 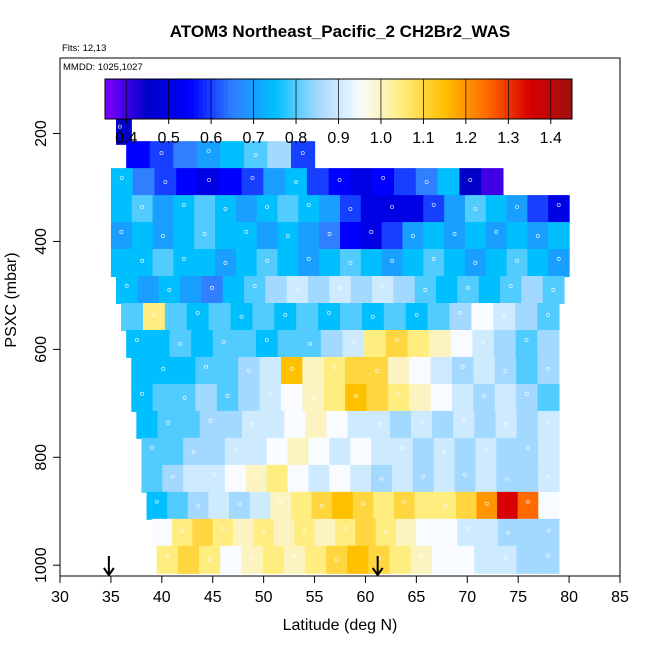 What do you see at coordinates (169, 138) in the screenshot?
I see `colorbar-tick-label: 0.5` at bounding box center [169, 138].